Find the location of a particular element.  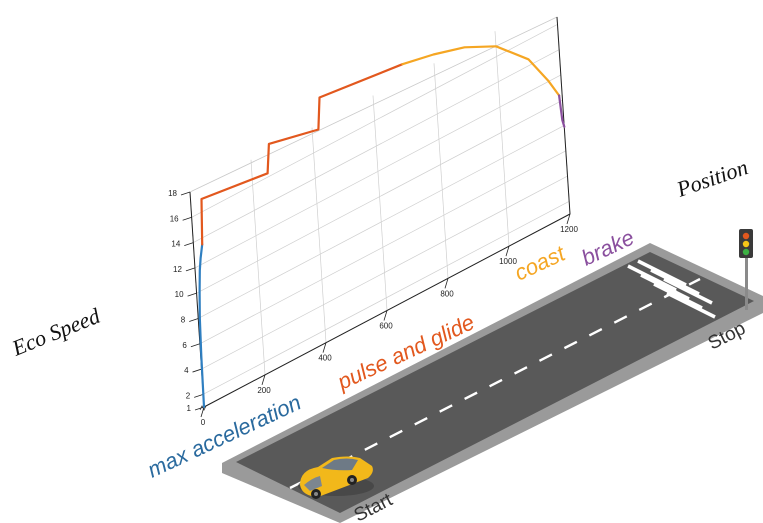

x-axis-title: Position is located at coordinates (712, 178).